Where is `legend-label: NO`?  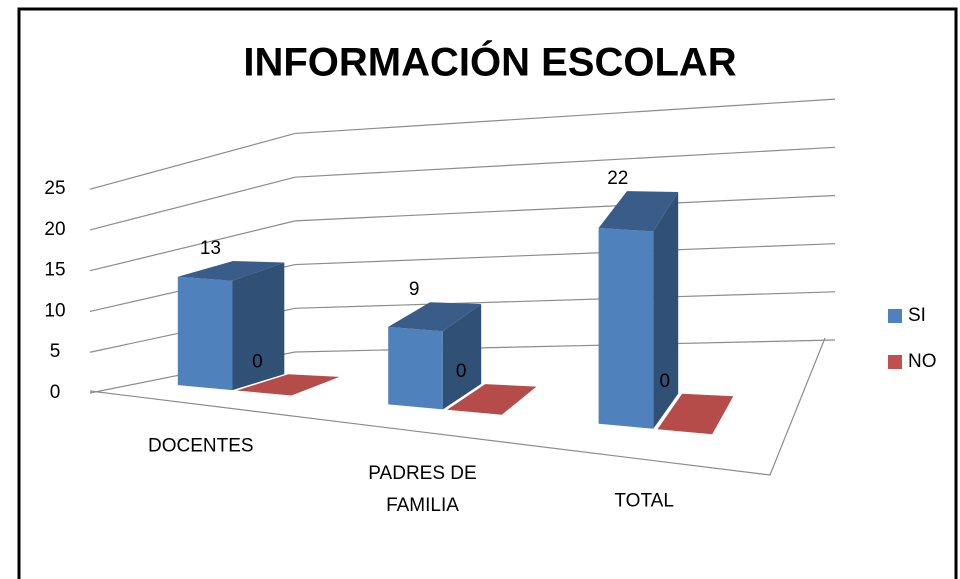 legend-label: NO is located at coordinates (922, 361).